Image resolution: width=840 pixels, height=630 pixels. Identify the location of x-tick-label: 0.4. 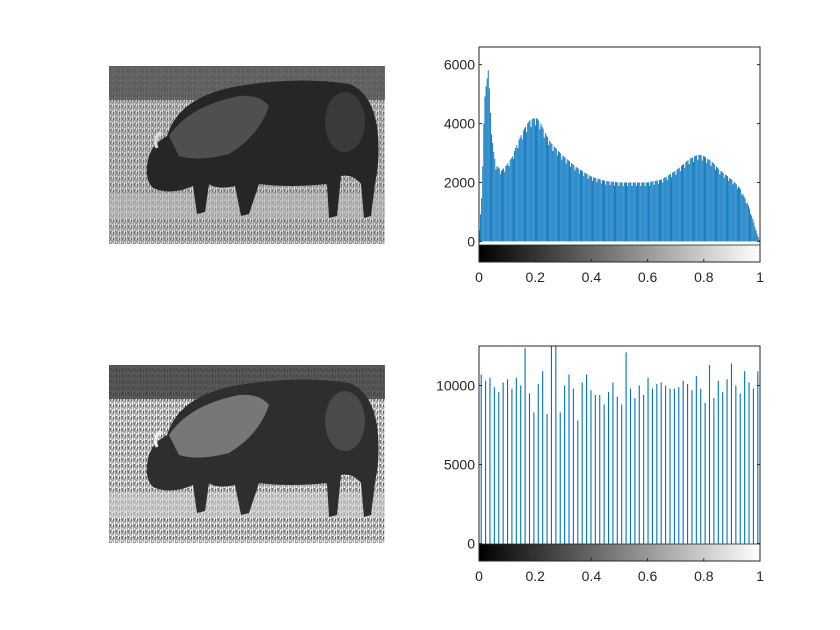
(592, 277).